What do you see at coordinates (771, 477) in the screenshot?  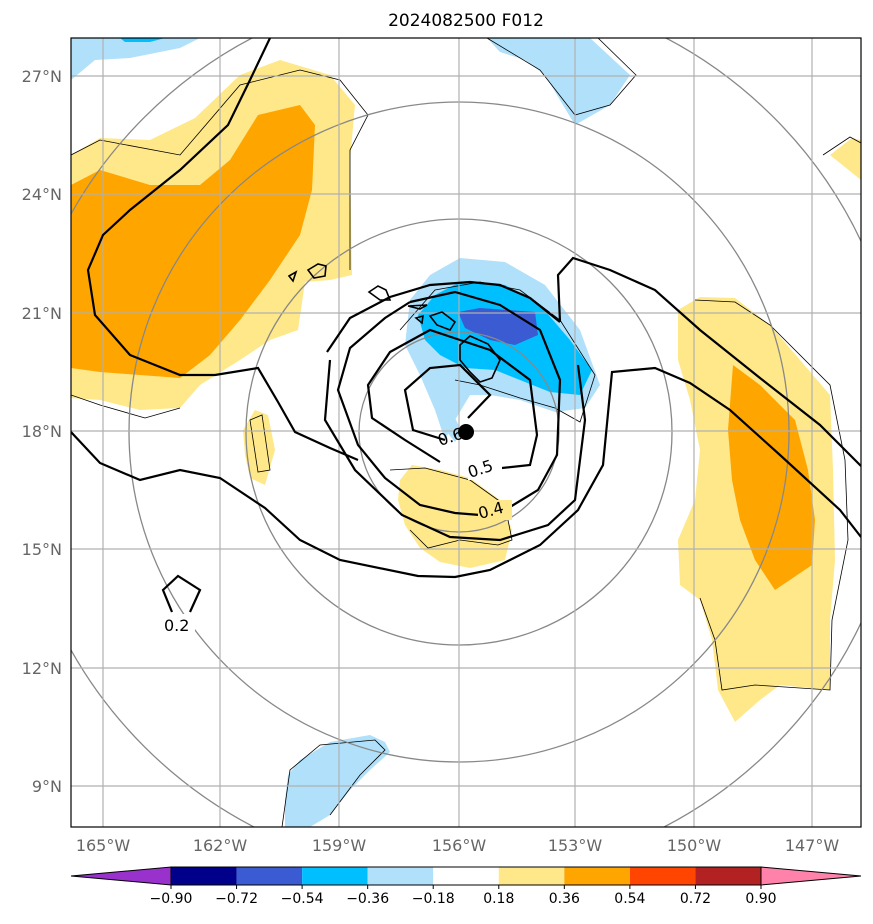 I see `positive-anomaly-east` at bounding box center [771, 477].